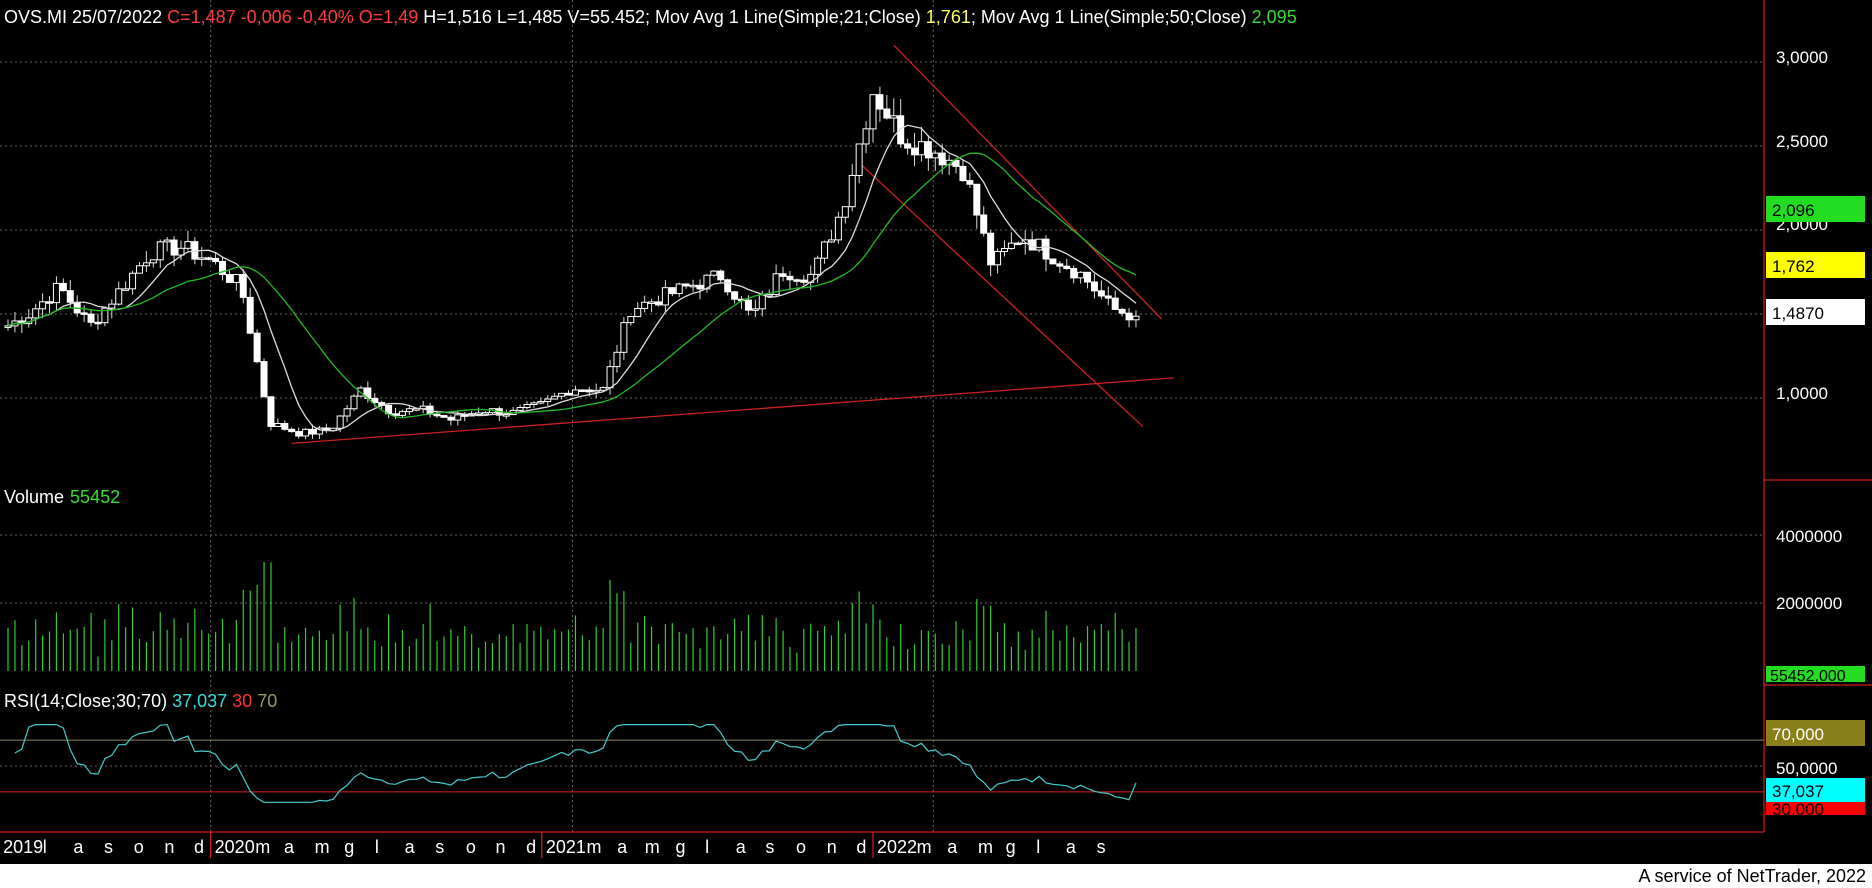 Image resolution: width=1872 pixels, height=888 pixels. I want to click on rsi-badge-30: 30,000, so click(1815, 809).